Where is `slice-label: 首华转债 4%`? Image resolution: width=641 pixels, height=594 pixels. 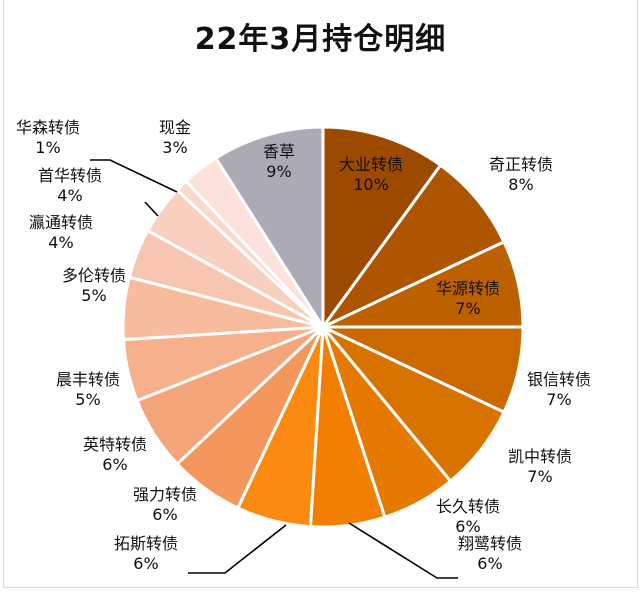 slice-label: 首华转债 4% is located at coordinates (70, 185).